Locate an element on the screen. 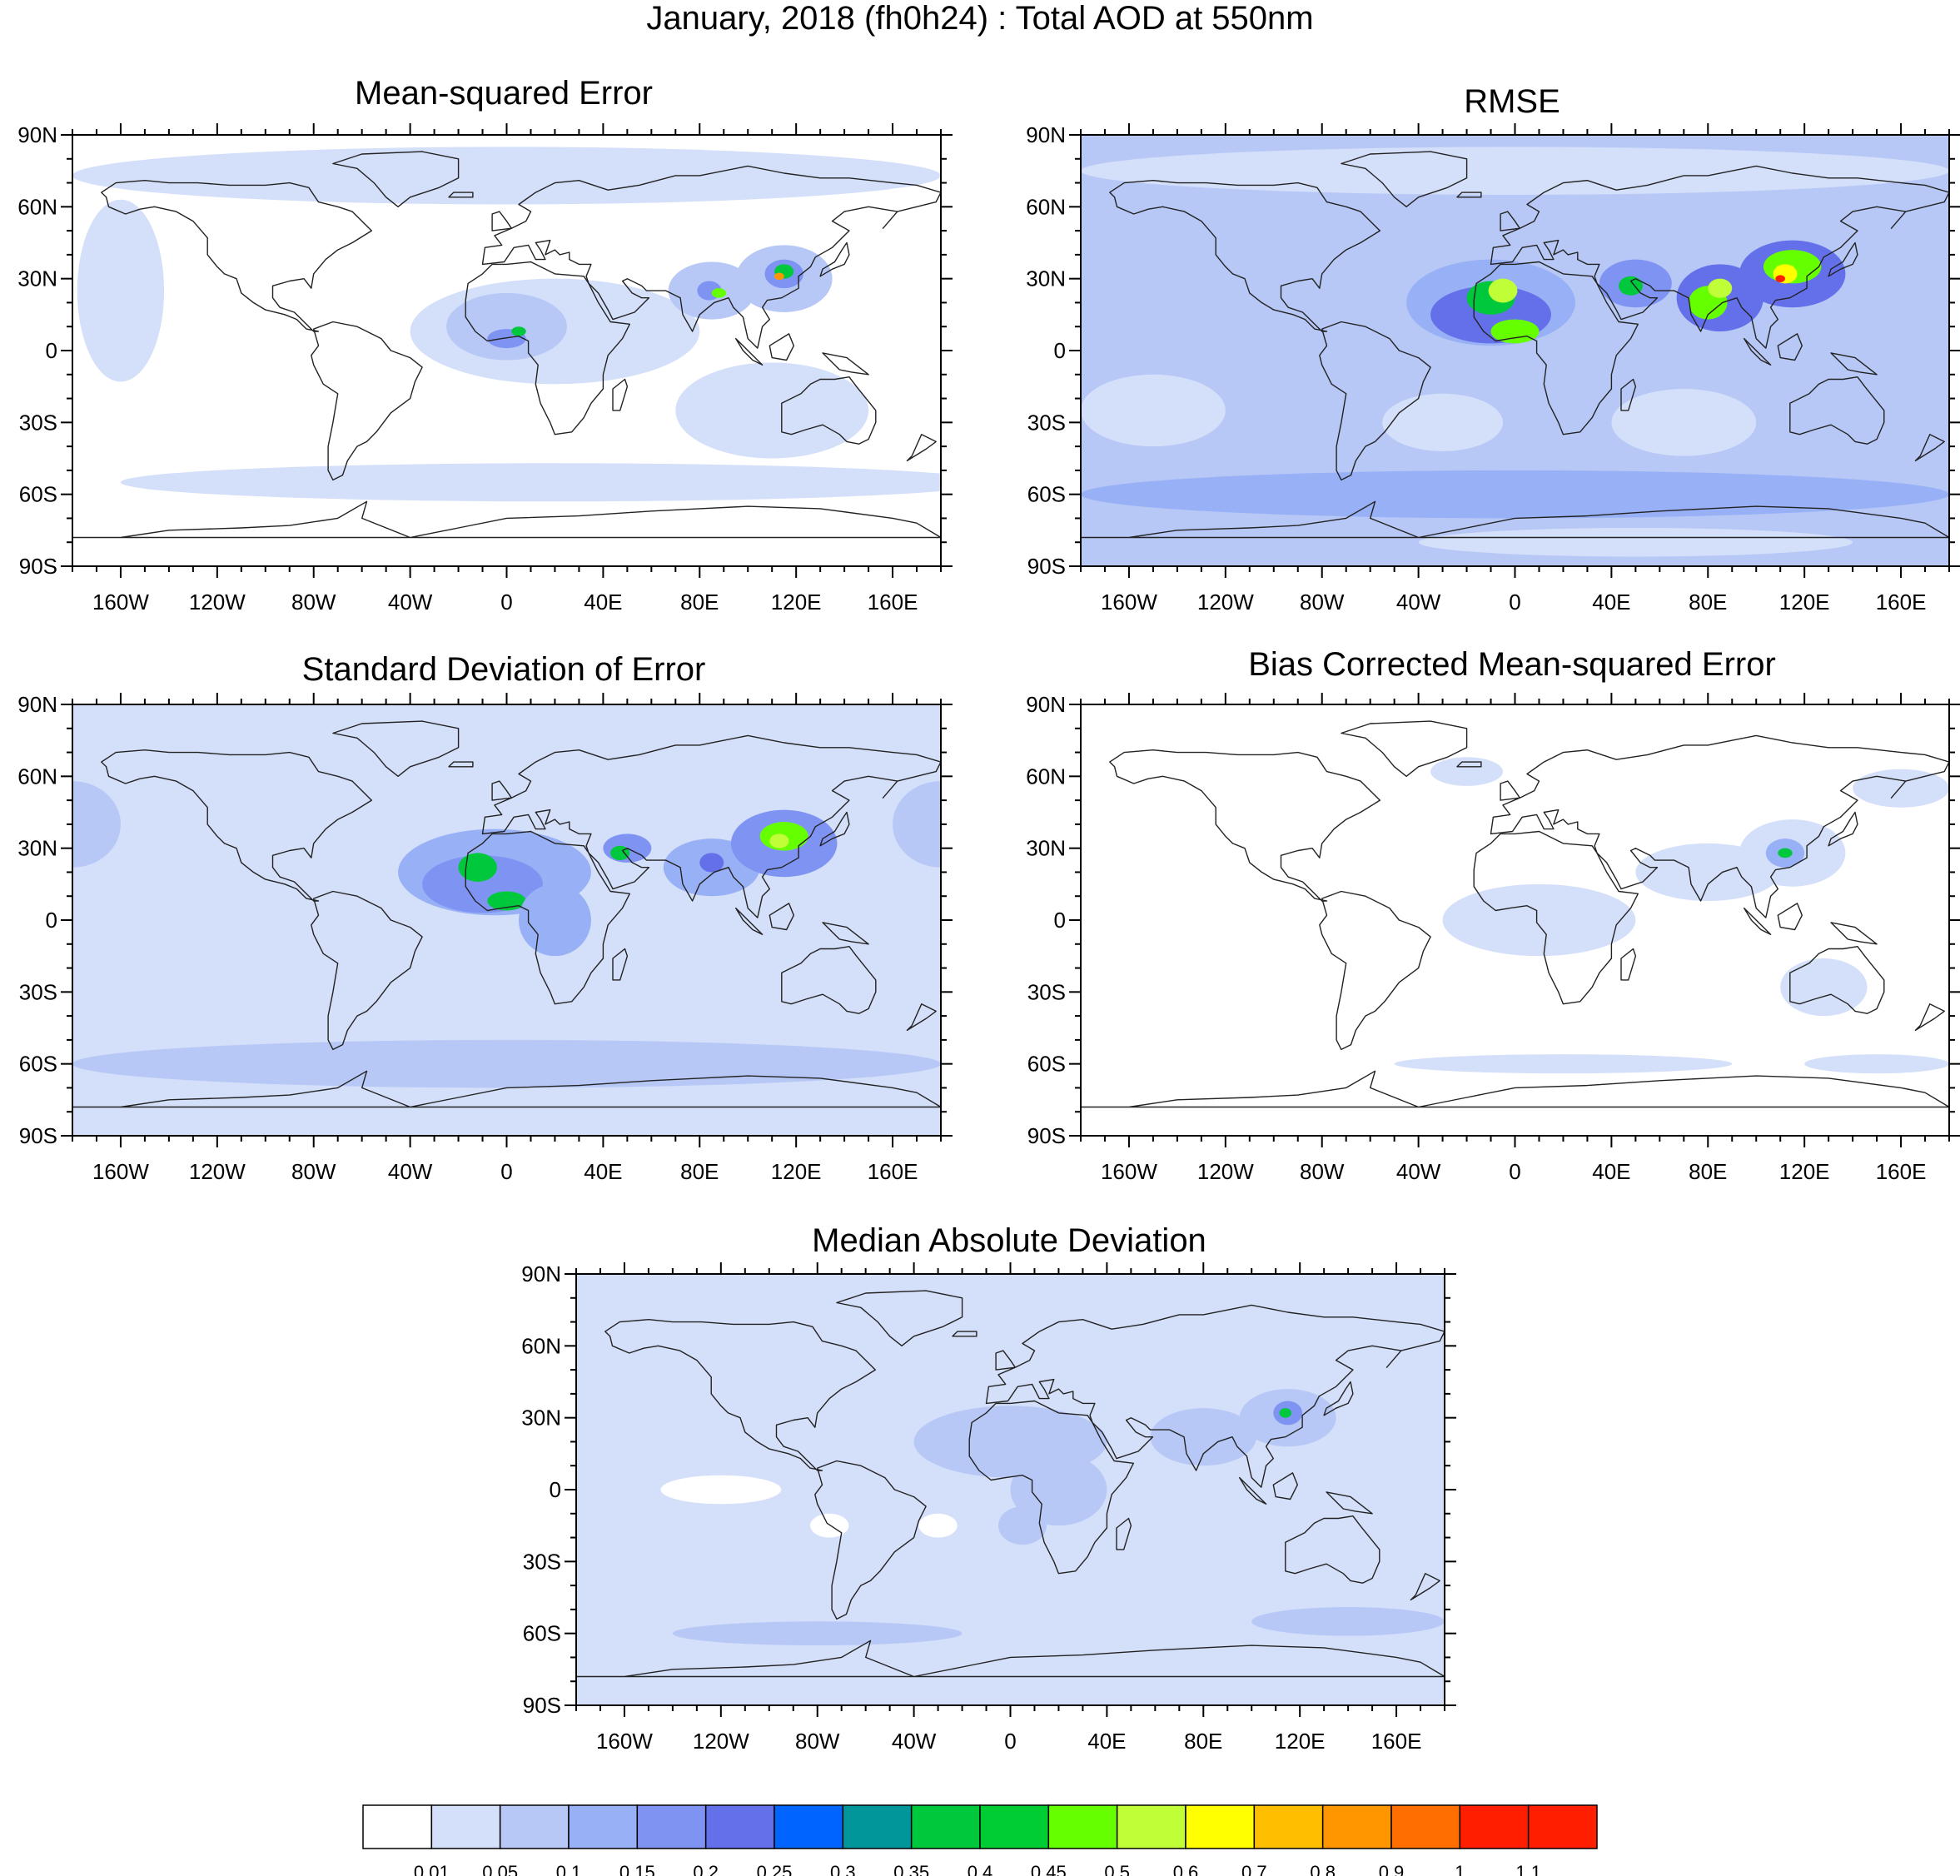  lon-tick-label: 120W is located at coordinates (218, 602).